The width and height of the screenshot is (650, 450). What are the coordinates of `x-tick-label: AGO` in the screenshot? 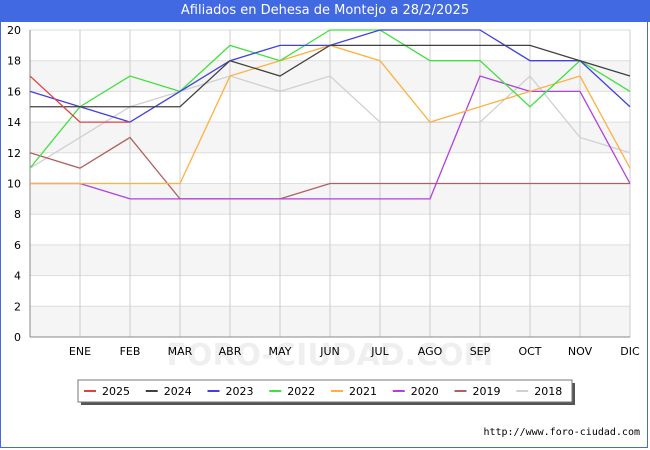 It's located at (430, 351).